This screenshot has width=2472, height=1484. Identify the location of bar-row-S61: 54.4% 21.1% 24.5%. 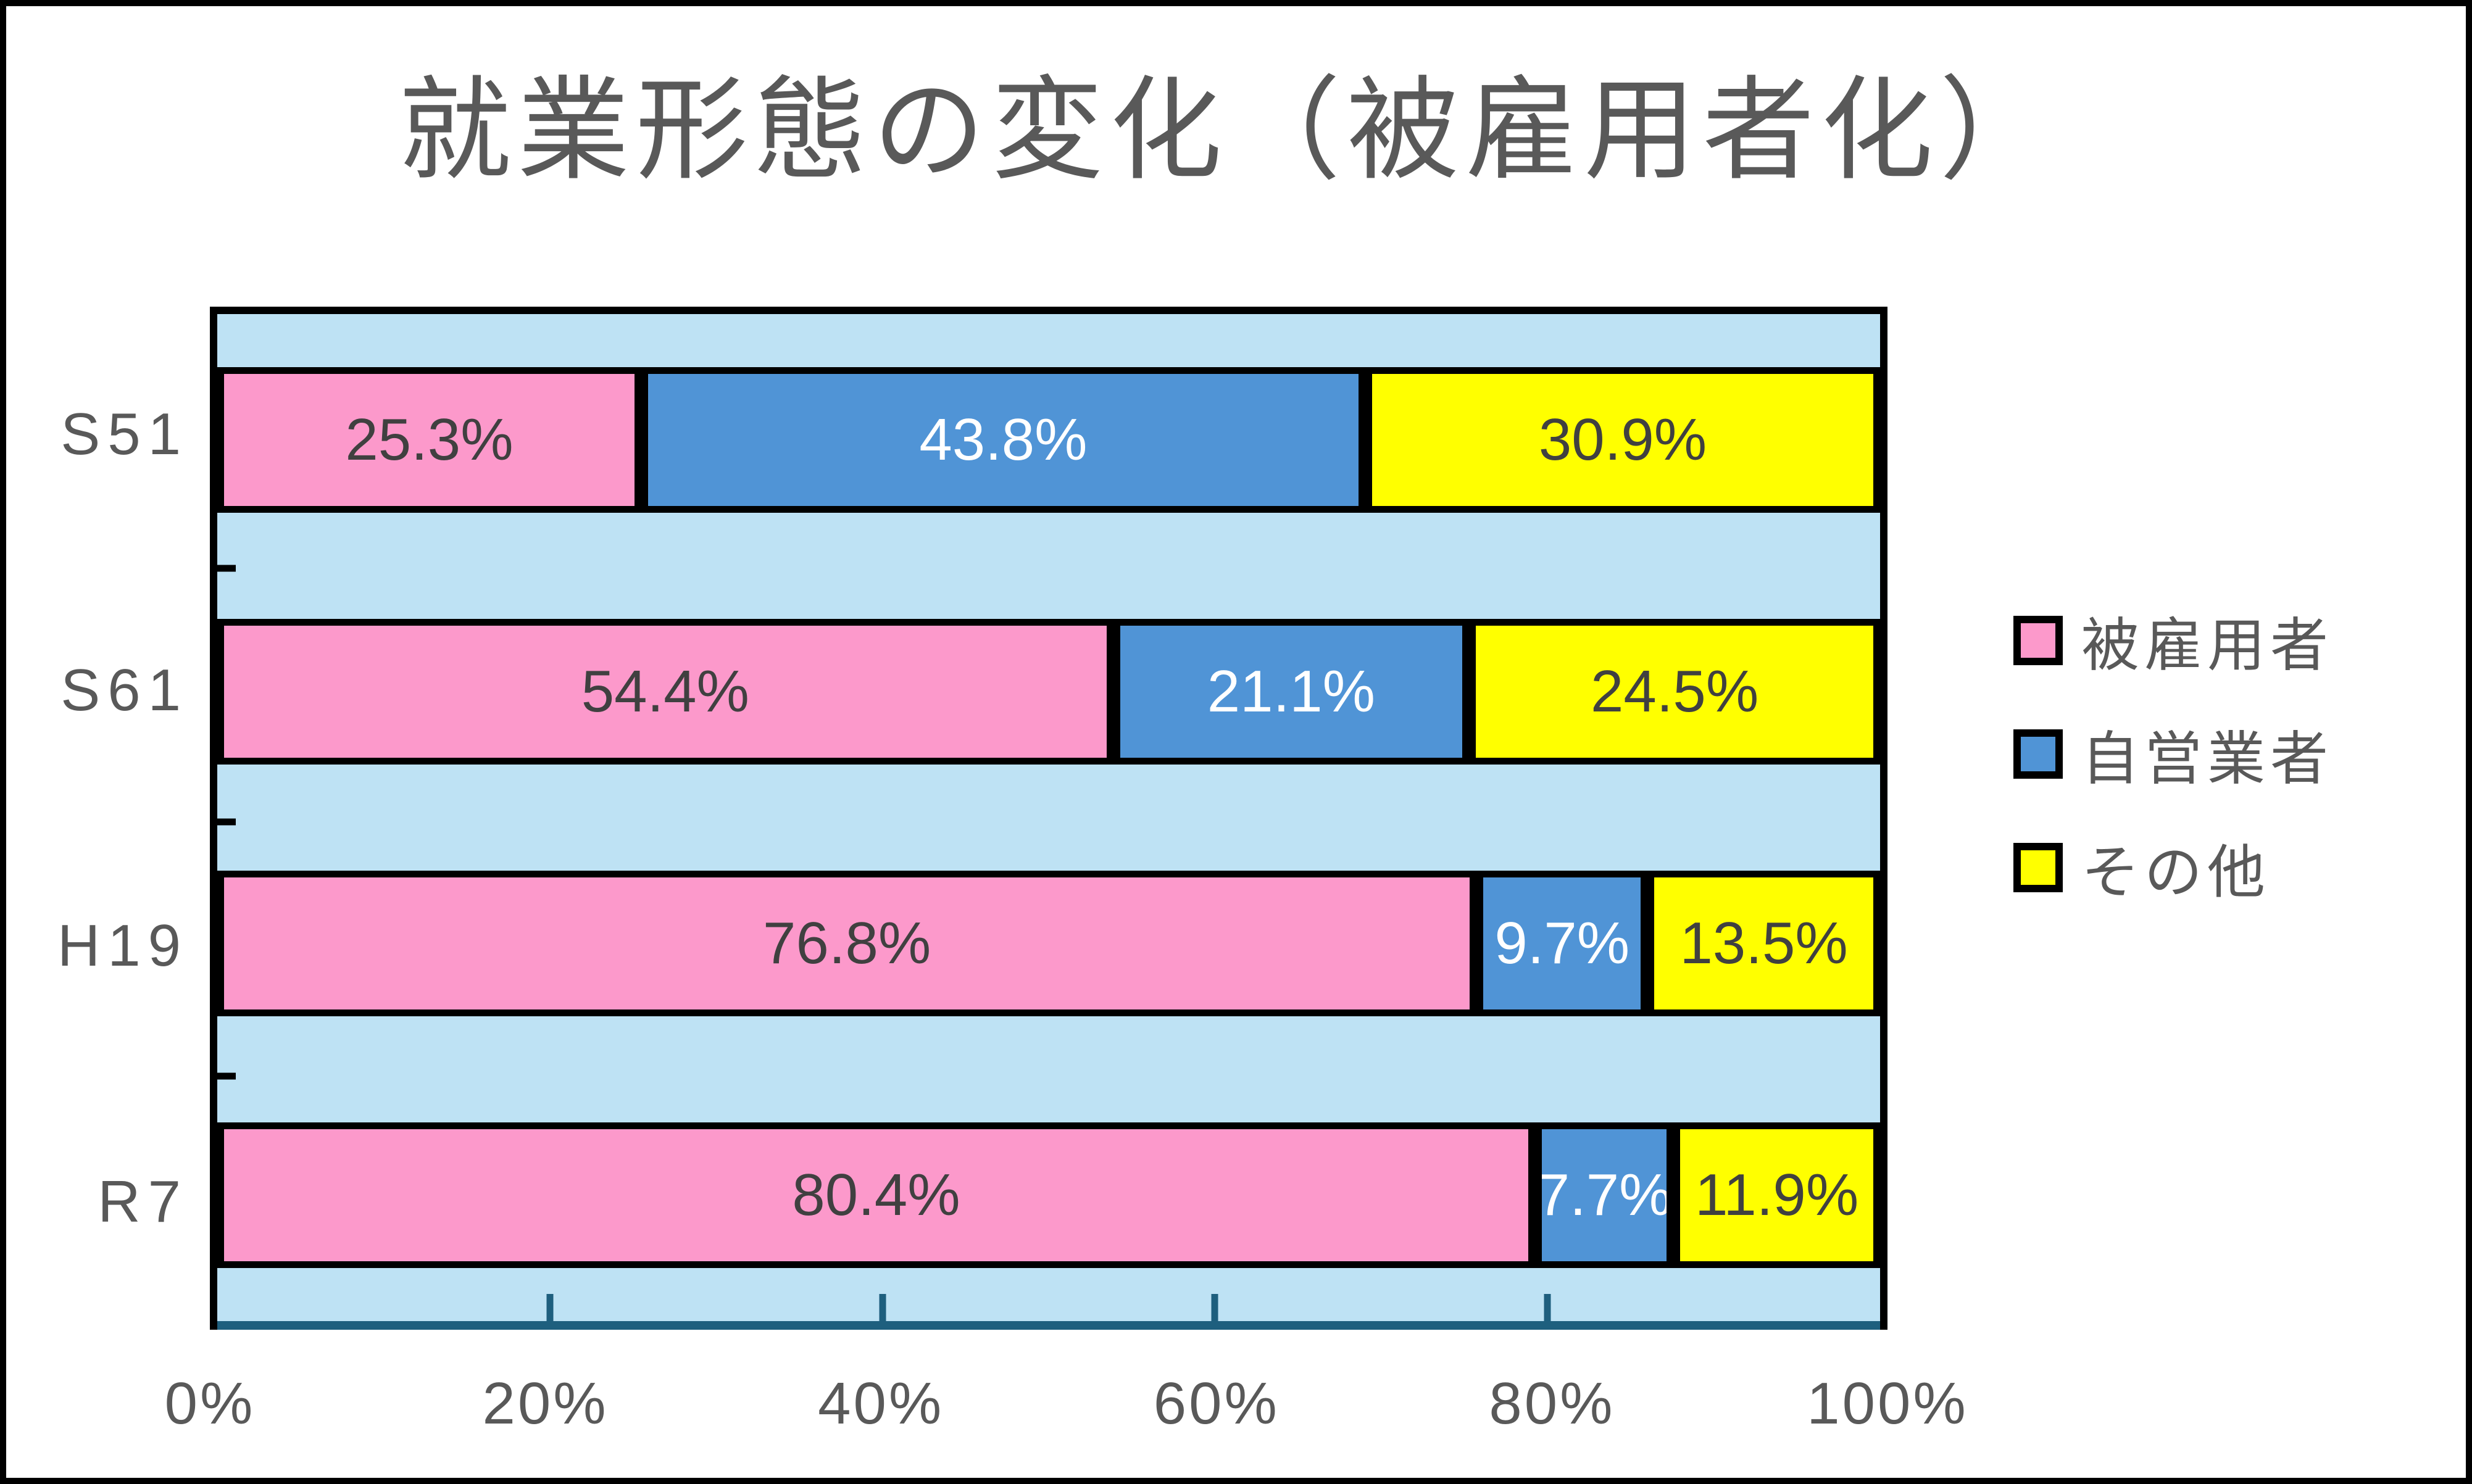
(1048, 692).